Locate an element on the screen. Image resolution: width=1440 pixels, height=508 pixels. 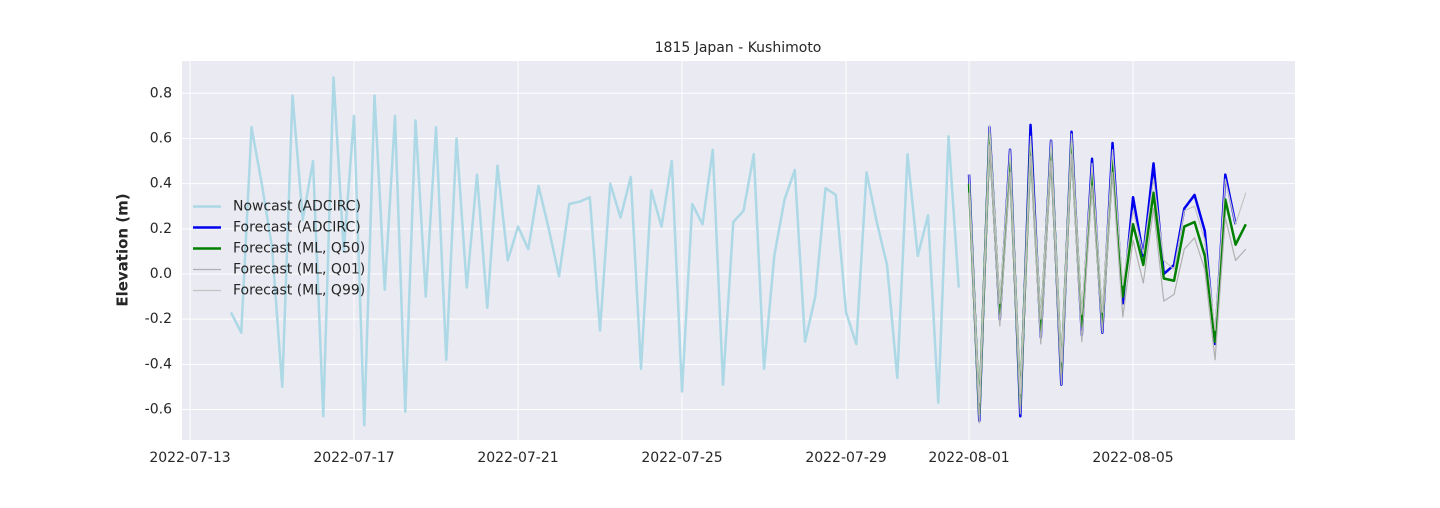
chart-title: 1815 Japan - Kushimoto is located at coordinates (738, 48).